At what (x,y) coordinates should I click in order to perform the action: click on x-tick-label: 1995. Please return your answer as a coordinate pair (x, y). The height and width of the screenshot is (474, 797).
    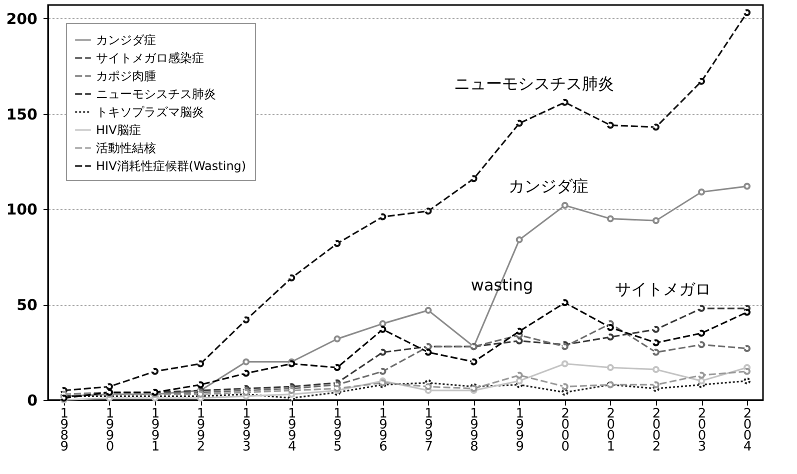
    Looking at the image, I should click on (338, 430).